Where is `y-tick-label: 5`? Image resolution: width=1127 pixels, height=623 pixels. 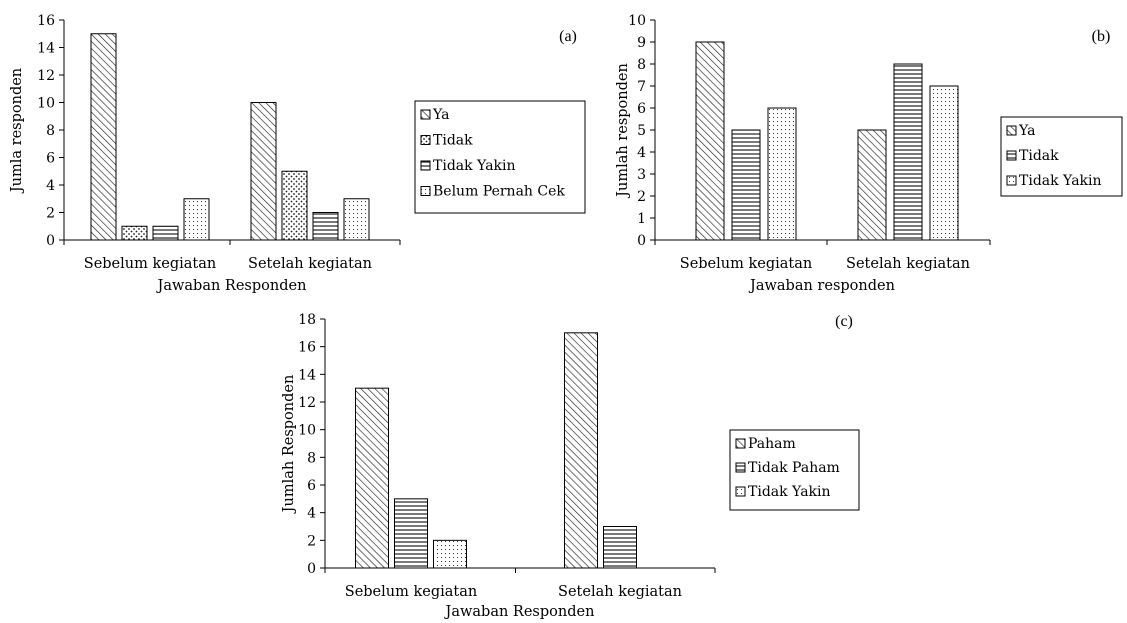
y-tick-label: 5 is located at coordinates (641, 131).